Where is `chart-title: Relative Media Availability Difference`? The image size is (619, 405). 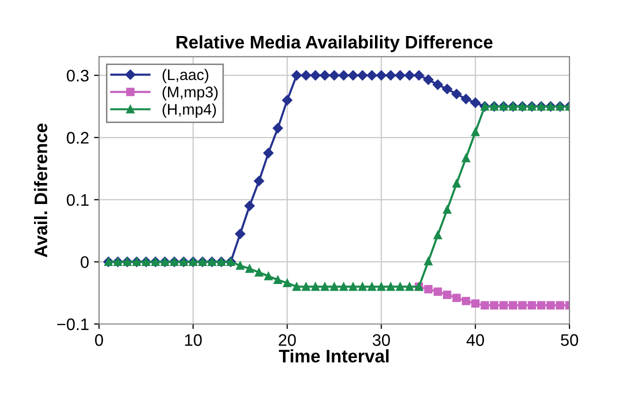 chart-title: Relative Media Availability Difference is located at coordinates (334, 43).